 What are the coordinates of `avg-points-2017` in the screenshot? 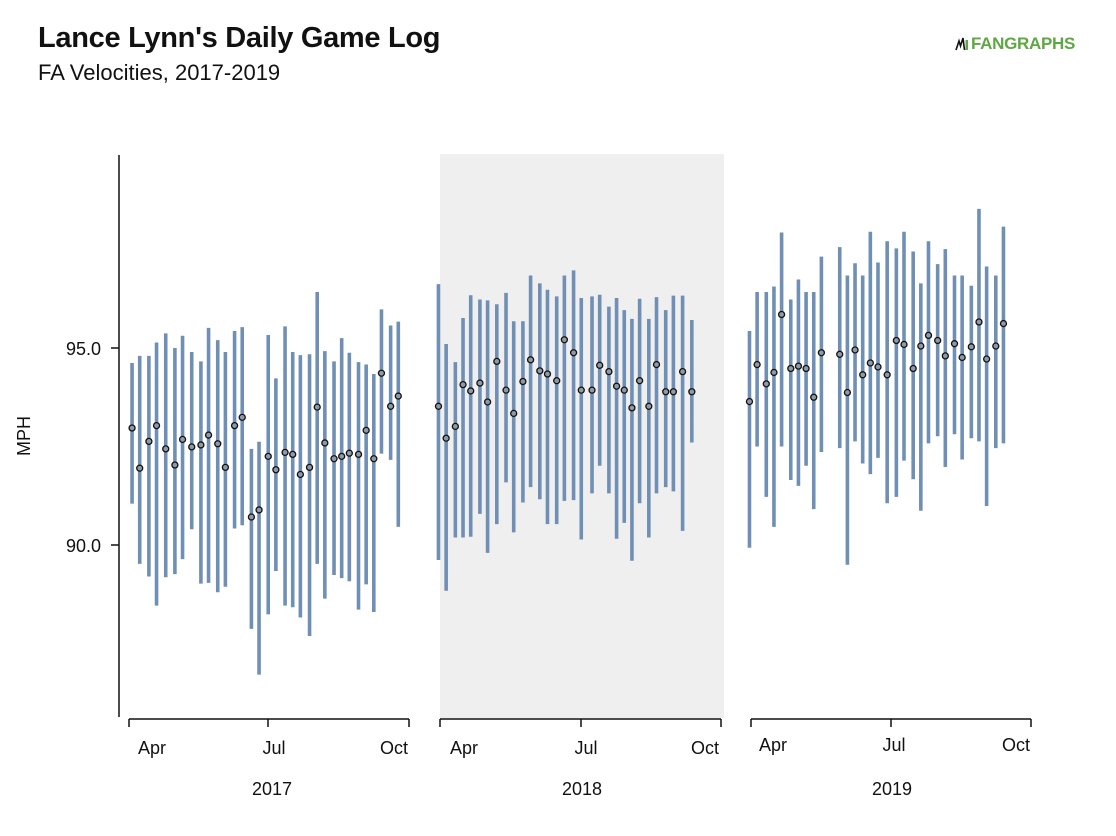 It's located at (265, 445).